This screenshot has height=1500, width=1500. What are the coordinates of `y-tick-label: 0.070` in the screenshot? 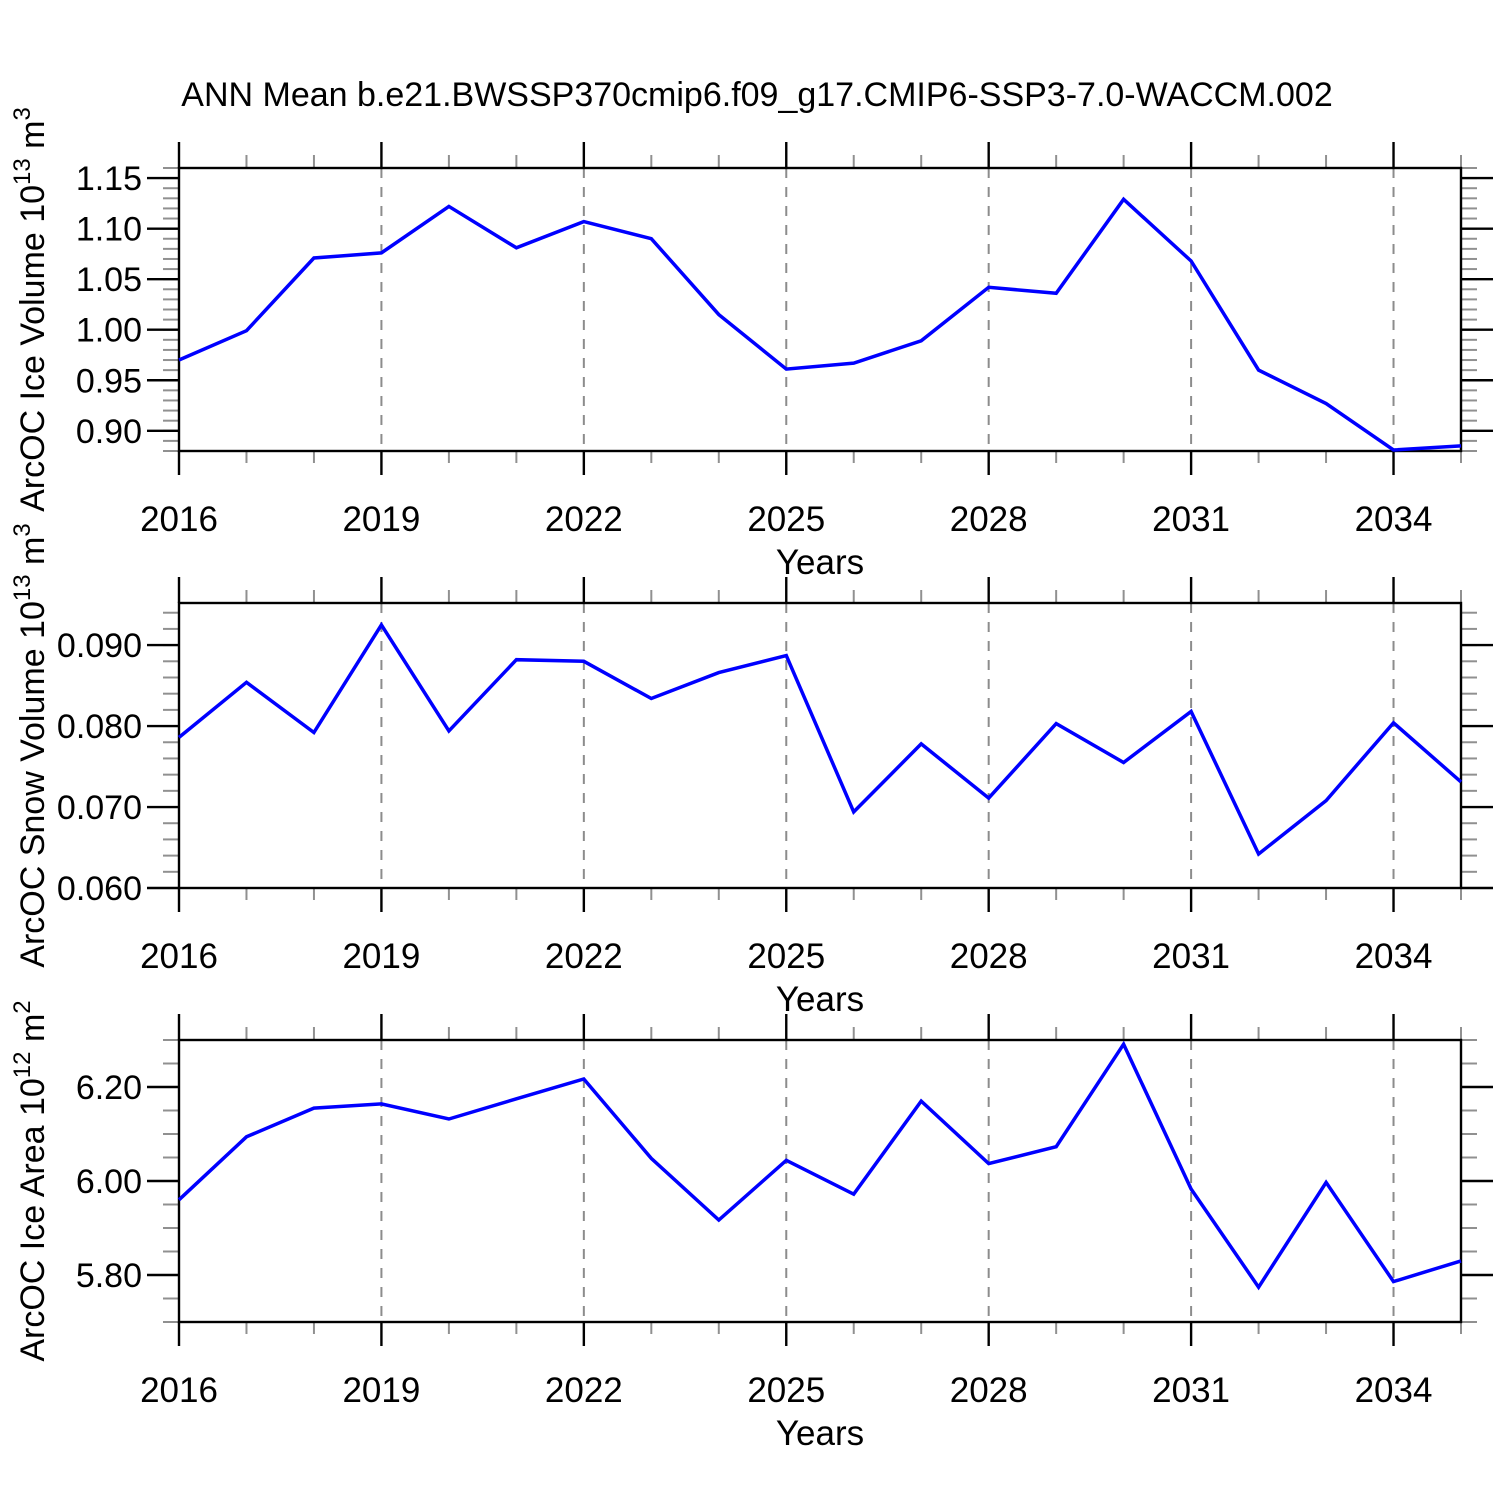 It's located at (99, 808).